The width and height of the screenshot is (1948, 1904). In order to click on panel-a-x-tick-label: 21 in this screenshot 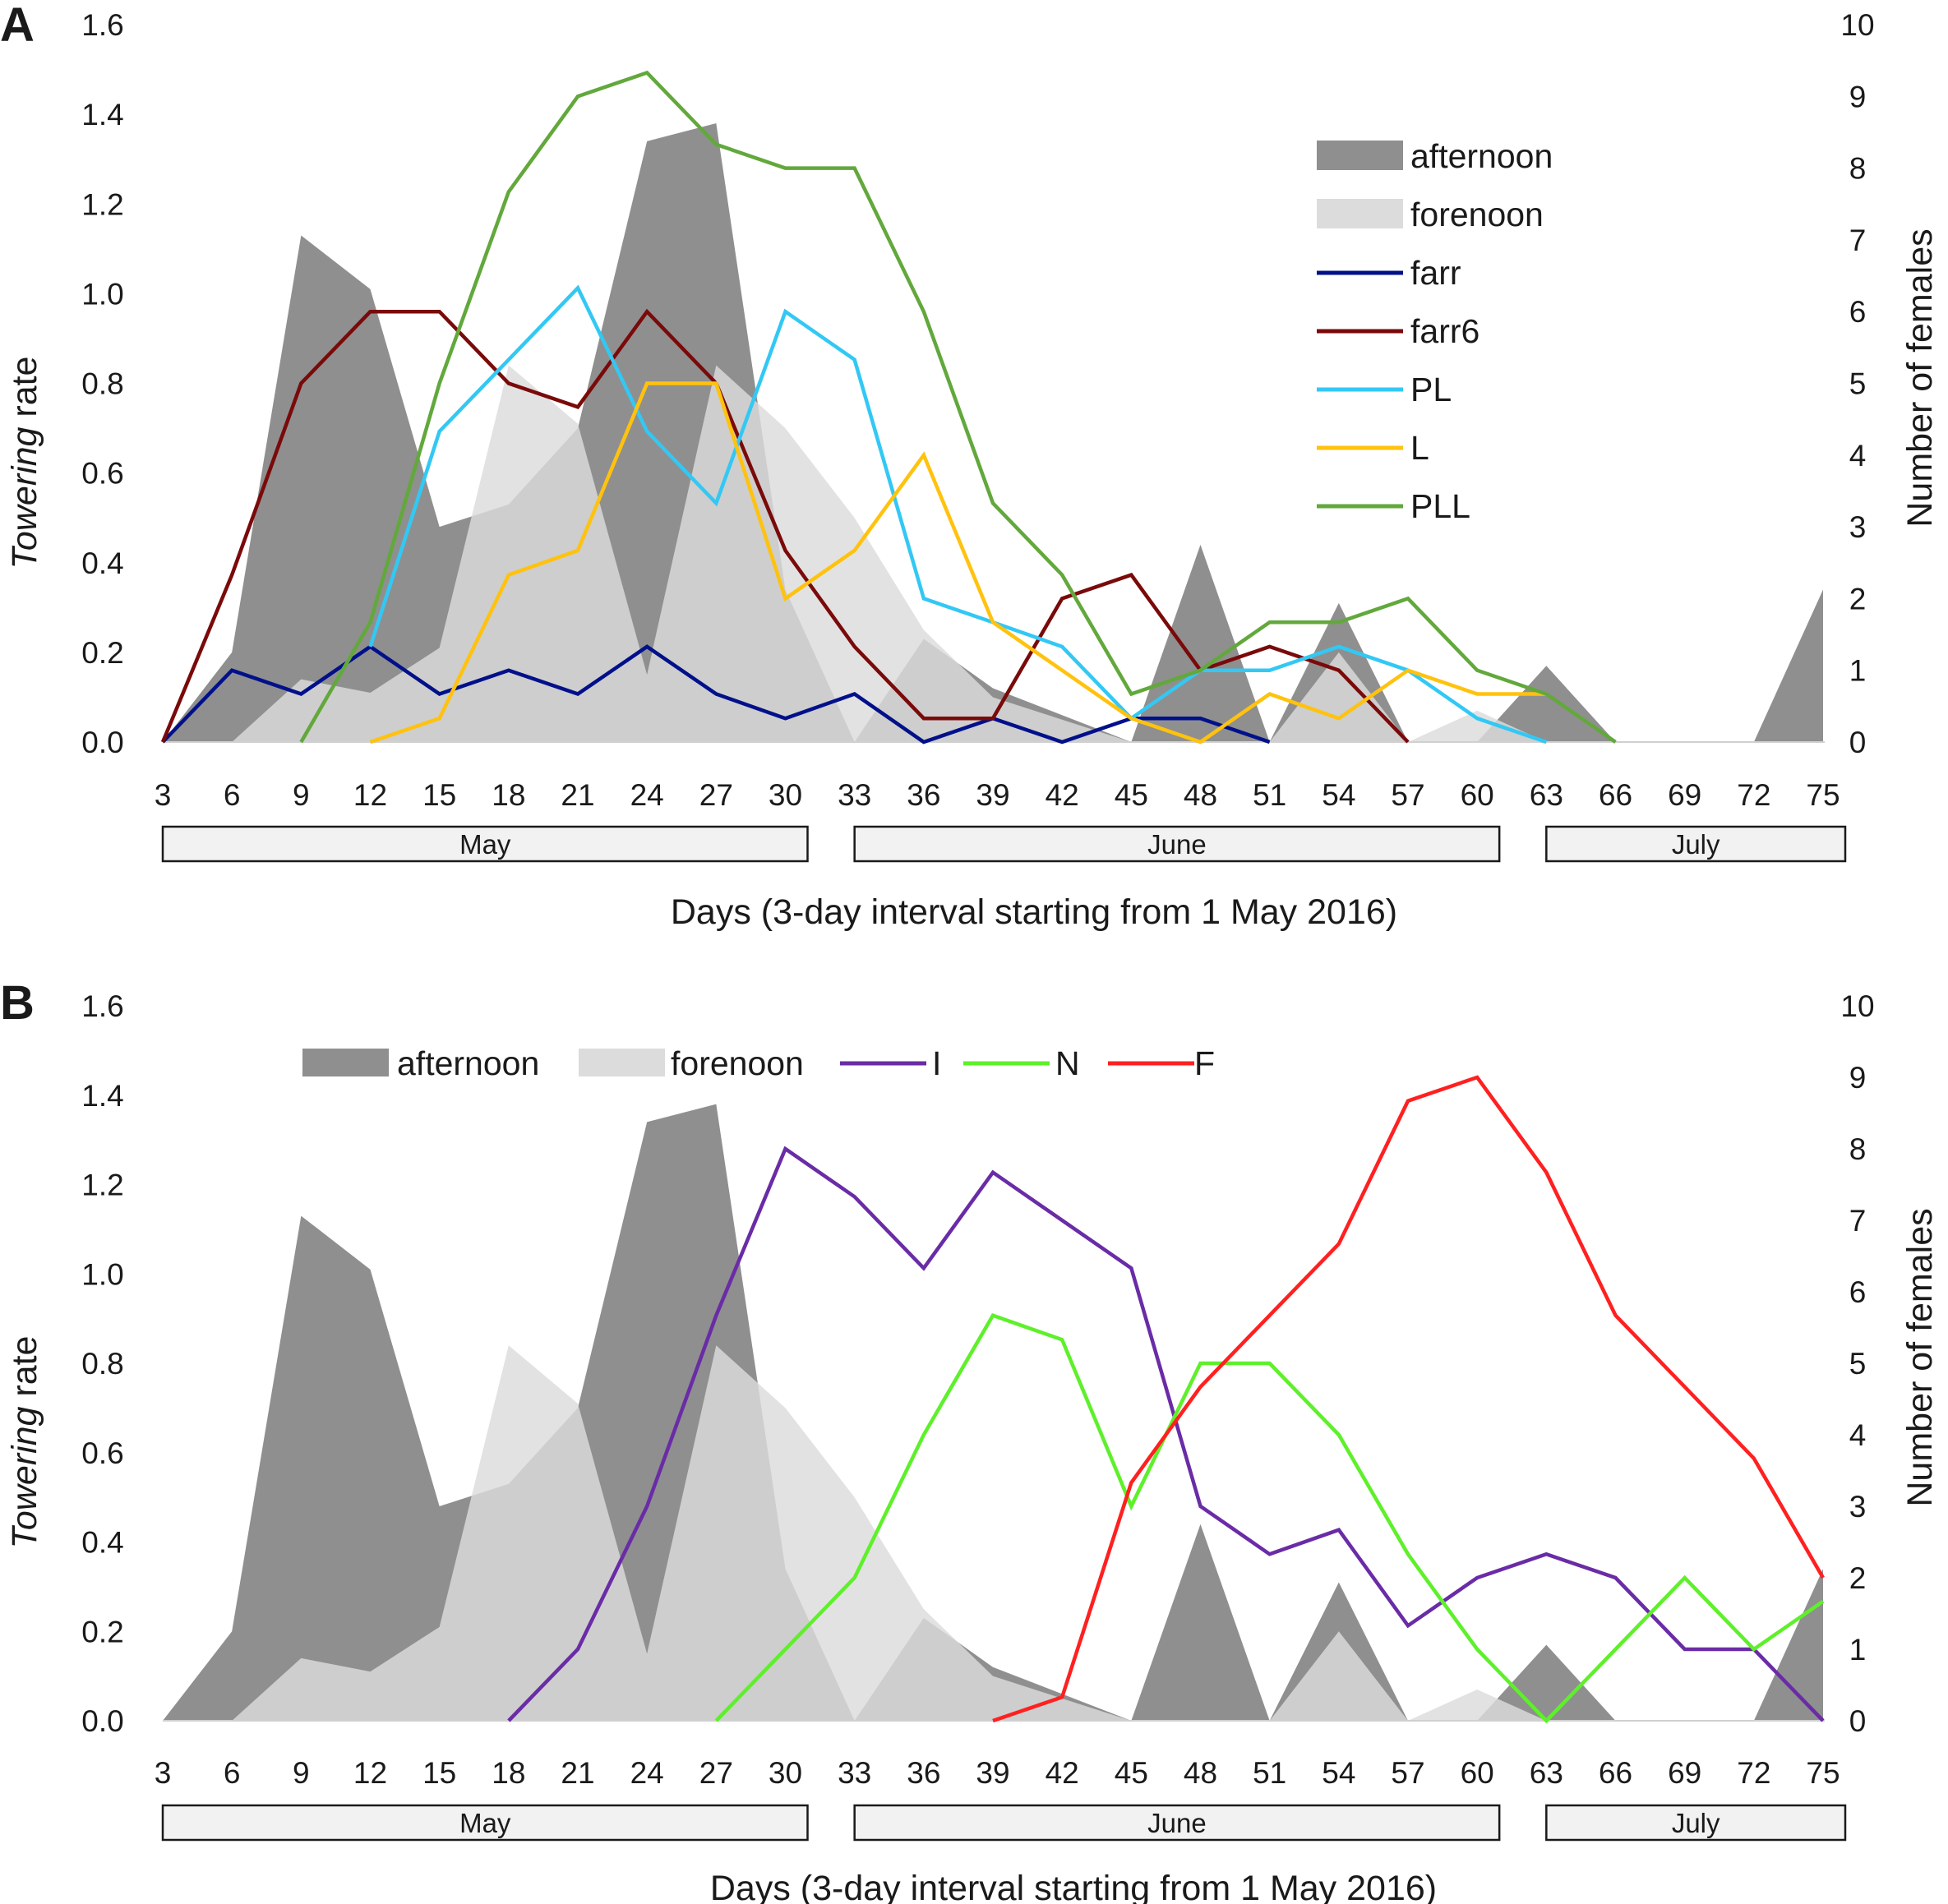, I will do `click(577, 795)`.